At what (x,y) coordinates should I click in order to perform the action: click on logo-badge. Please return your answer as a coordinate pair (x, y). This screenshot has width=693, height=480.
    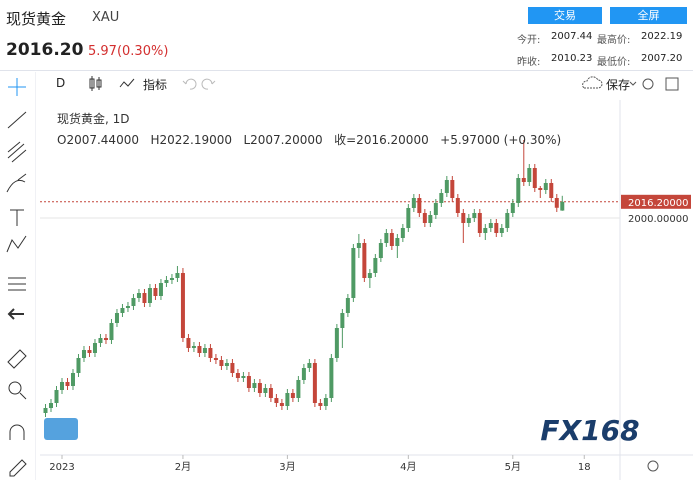
    Looking at the image, I should click on (61, 429).